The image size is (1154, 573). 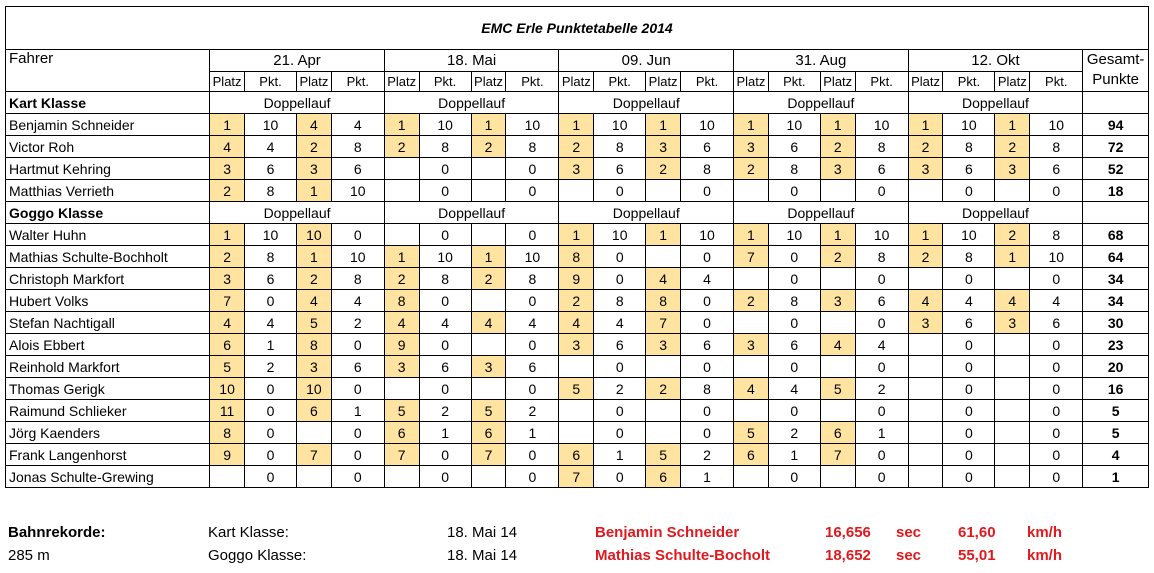 I want to click on table-row: Stefan Nachtigall 4 4 5 2 4 4 4 4 4 4 7 0 0 0 3 6 3 6 30, so click(x=576, y=322).